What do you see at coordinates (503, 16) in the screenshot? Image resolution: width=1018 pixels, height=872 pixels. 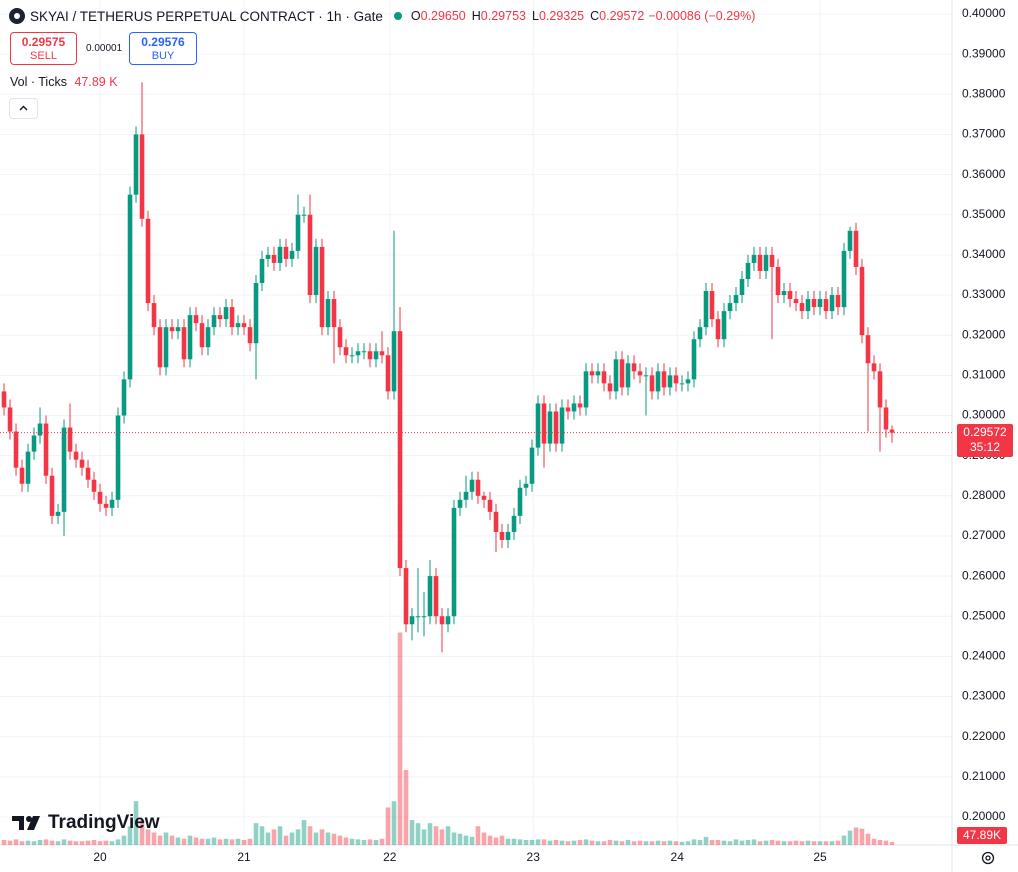 I see `ohlc-value: 0.29753` at bounding box center [503, 16].